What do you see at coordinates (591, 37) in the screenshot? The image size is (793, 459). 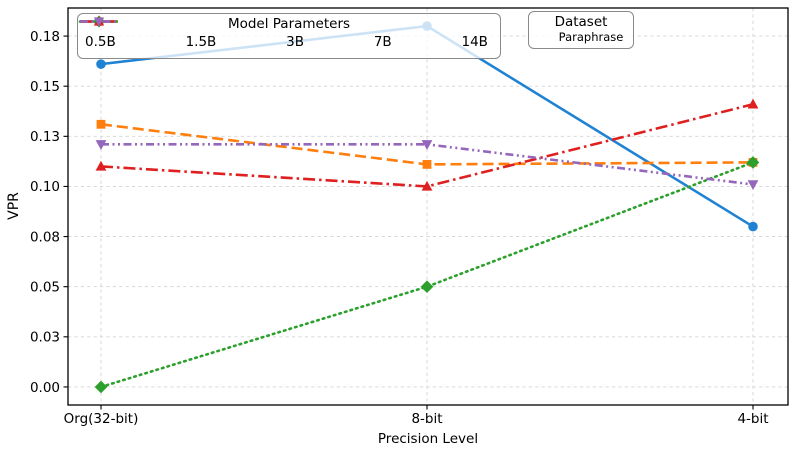 I see `dataset-box-label: Paraphrase` at bounding box center [591, 37].